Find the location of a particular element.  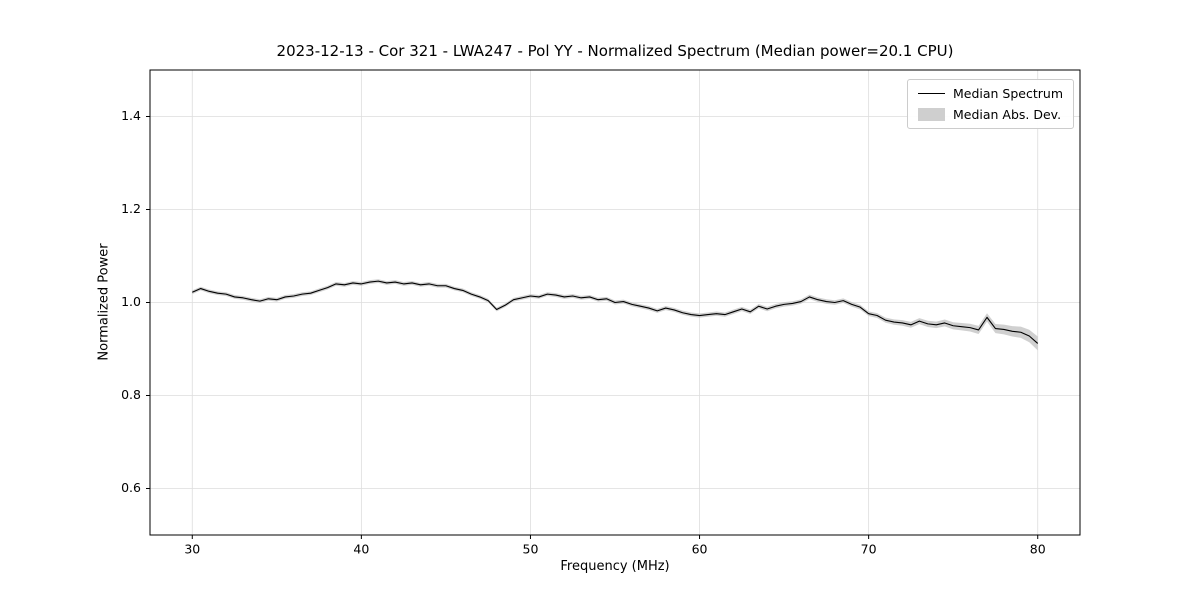

svg-text: 60 is located at coordinates (700, 549).